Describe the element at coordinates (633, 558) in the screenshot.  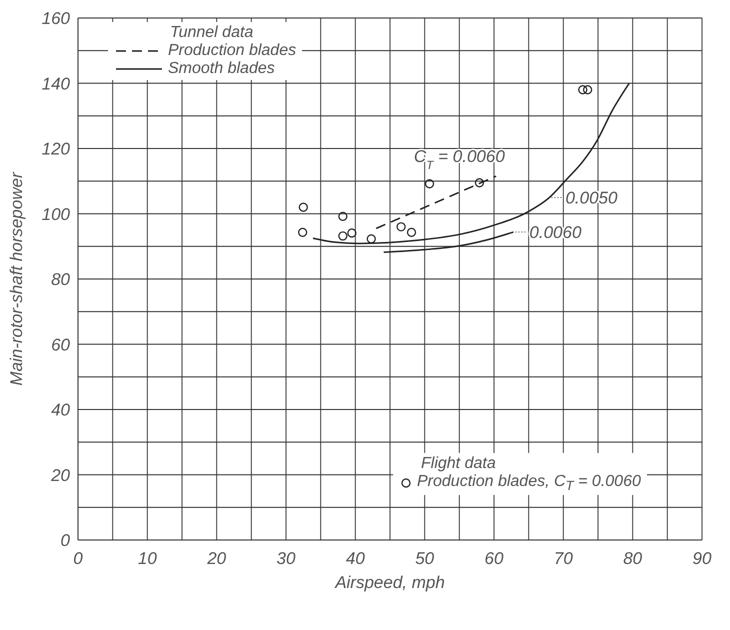
I see `x-tick-label: 80` at that location.